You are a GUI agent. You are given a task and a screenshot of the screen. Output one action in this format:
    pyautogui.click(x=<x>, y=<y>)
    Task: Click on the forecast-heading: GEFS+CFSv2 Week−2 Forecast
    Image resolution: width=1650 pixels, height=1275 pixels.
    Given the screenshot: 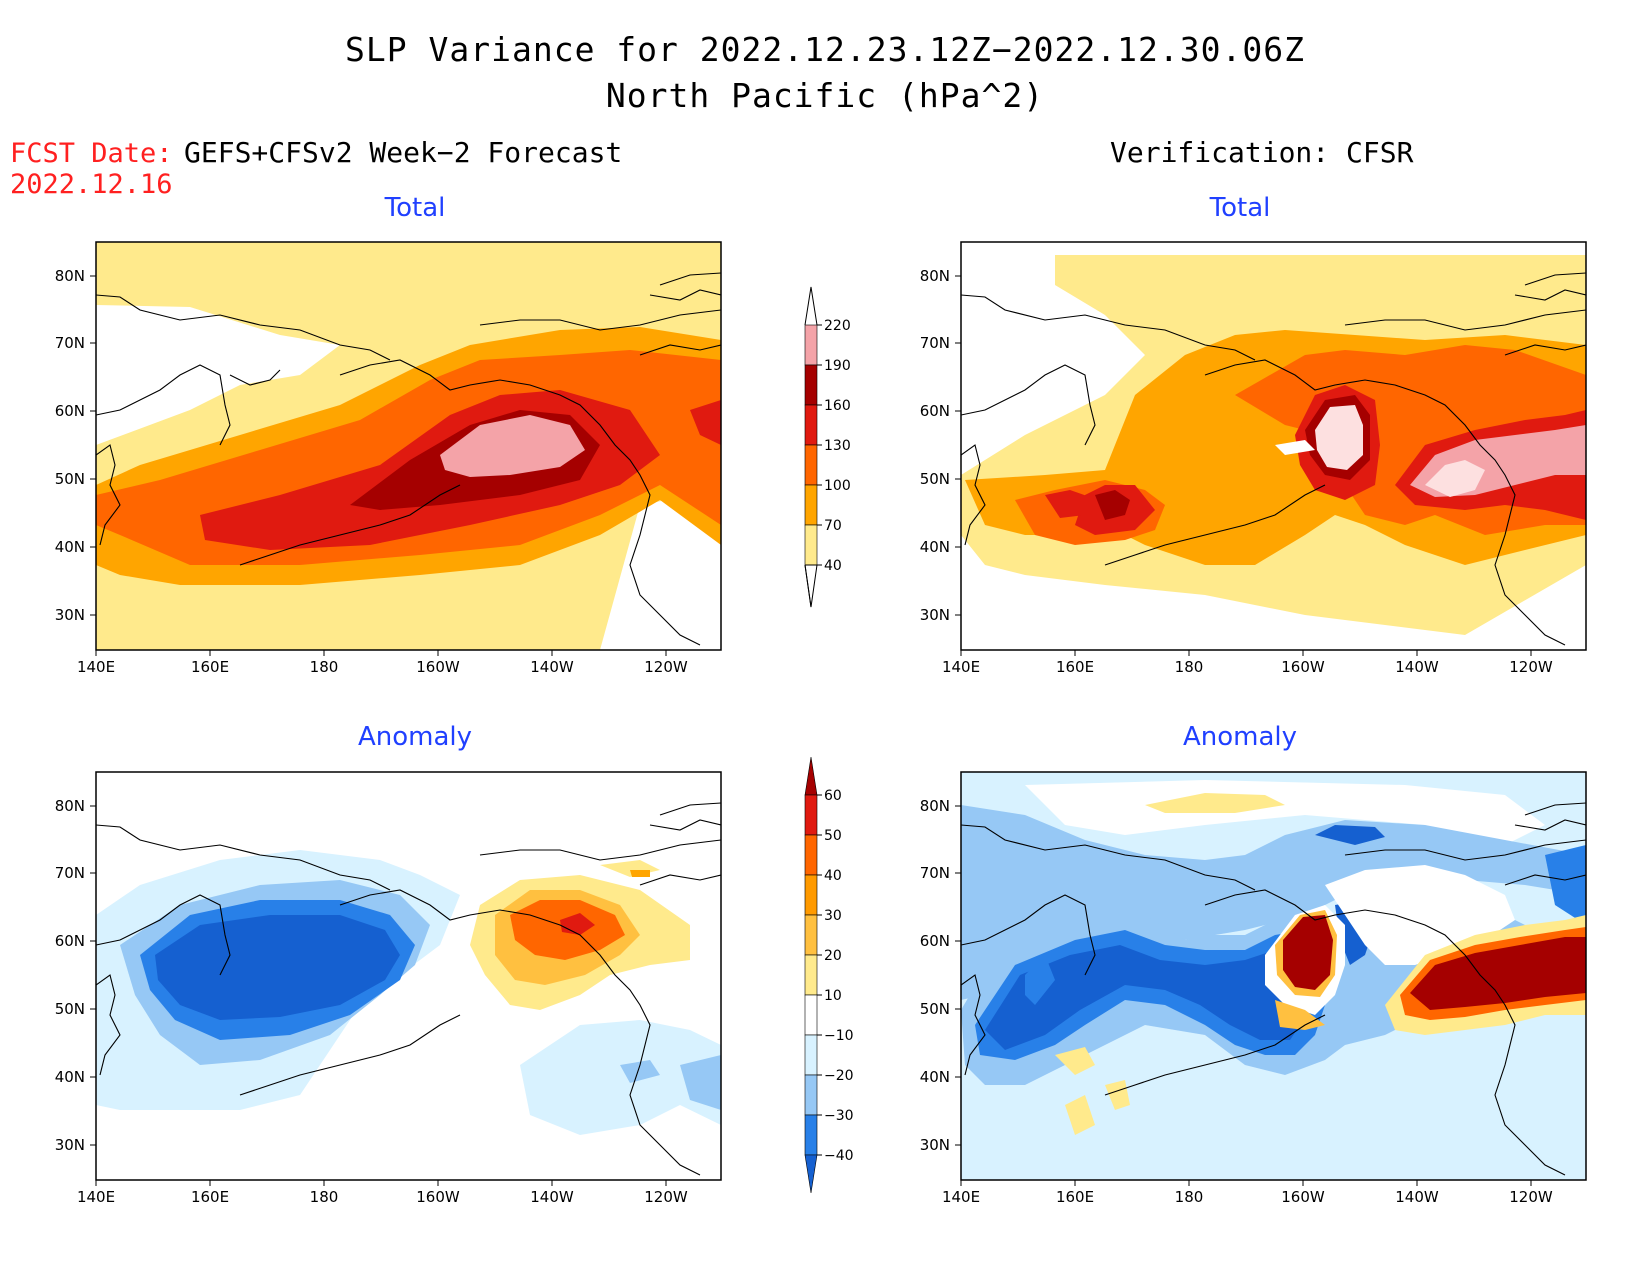 What is the action you would take?
    pyautogui.click(x=403, y=152)
    